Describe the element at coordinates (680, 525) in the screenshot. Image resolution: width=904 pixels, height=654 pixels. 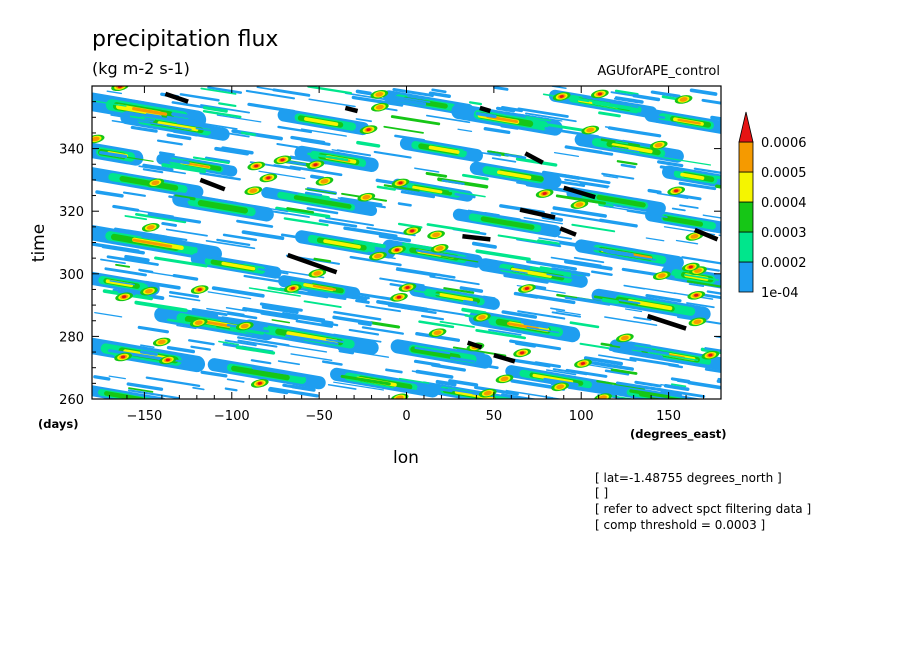
I see `note-threshold: [ comp threshold = 0.0003 ]` at that location.